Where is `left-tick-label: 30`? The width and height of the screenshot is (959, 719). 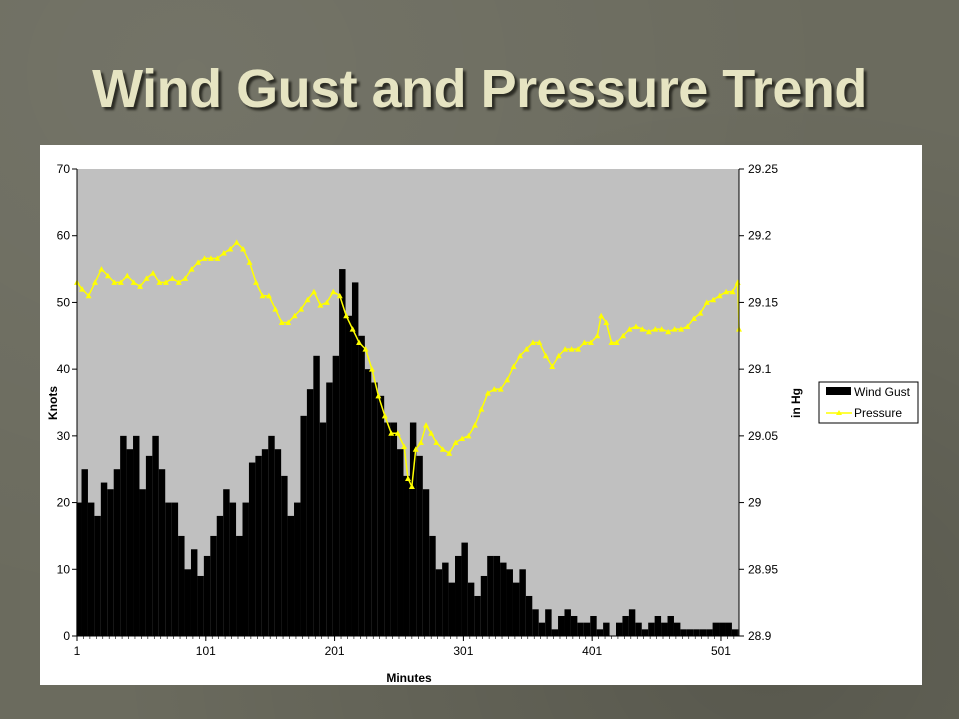 left-tick-label: 30 is located at coordinates (64, 436).